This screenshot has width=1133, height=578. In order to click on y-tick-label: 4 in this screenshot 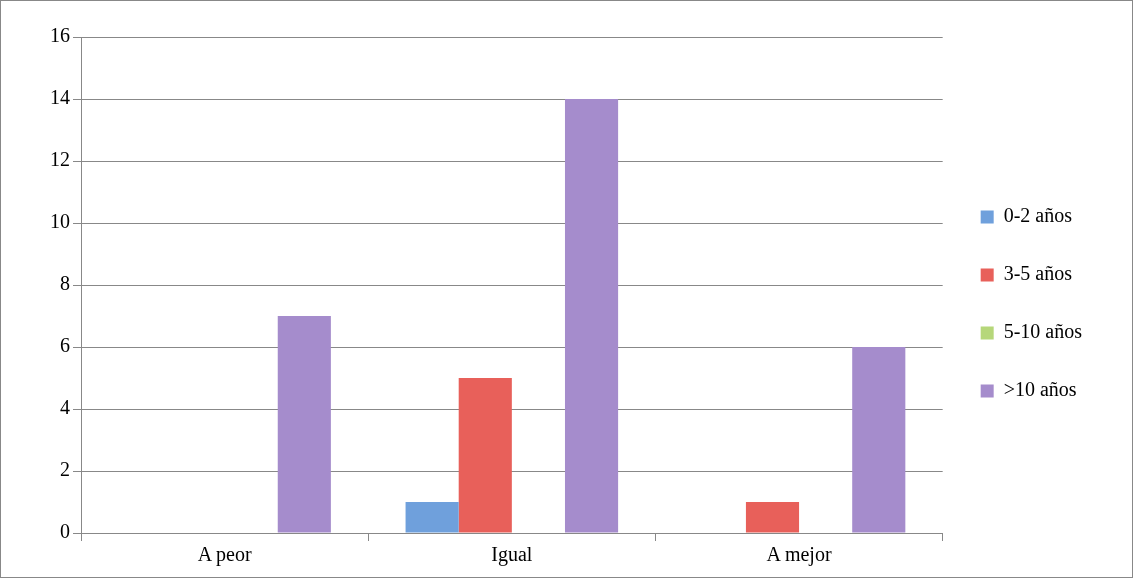, I will do `click(65, 407)`.